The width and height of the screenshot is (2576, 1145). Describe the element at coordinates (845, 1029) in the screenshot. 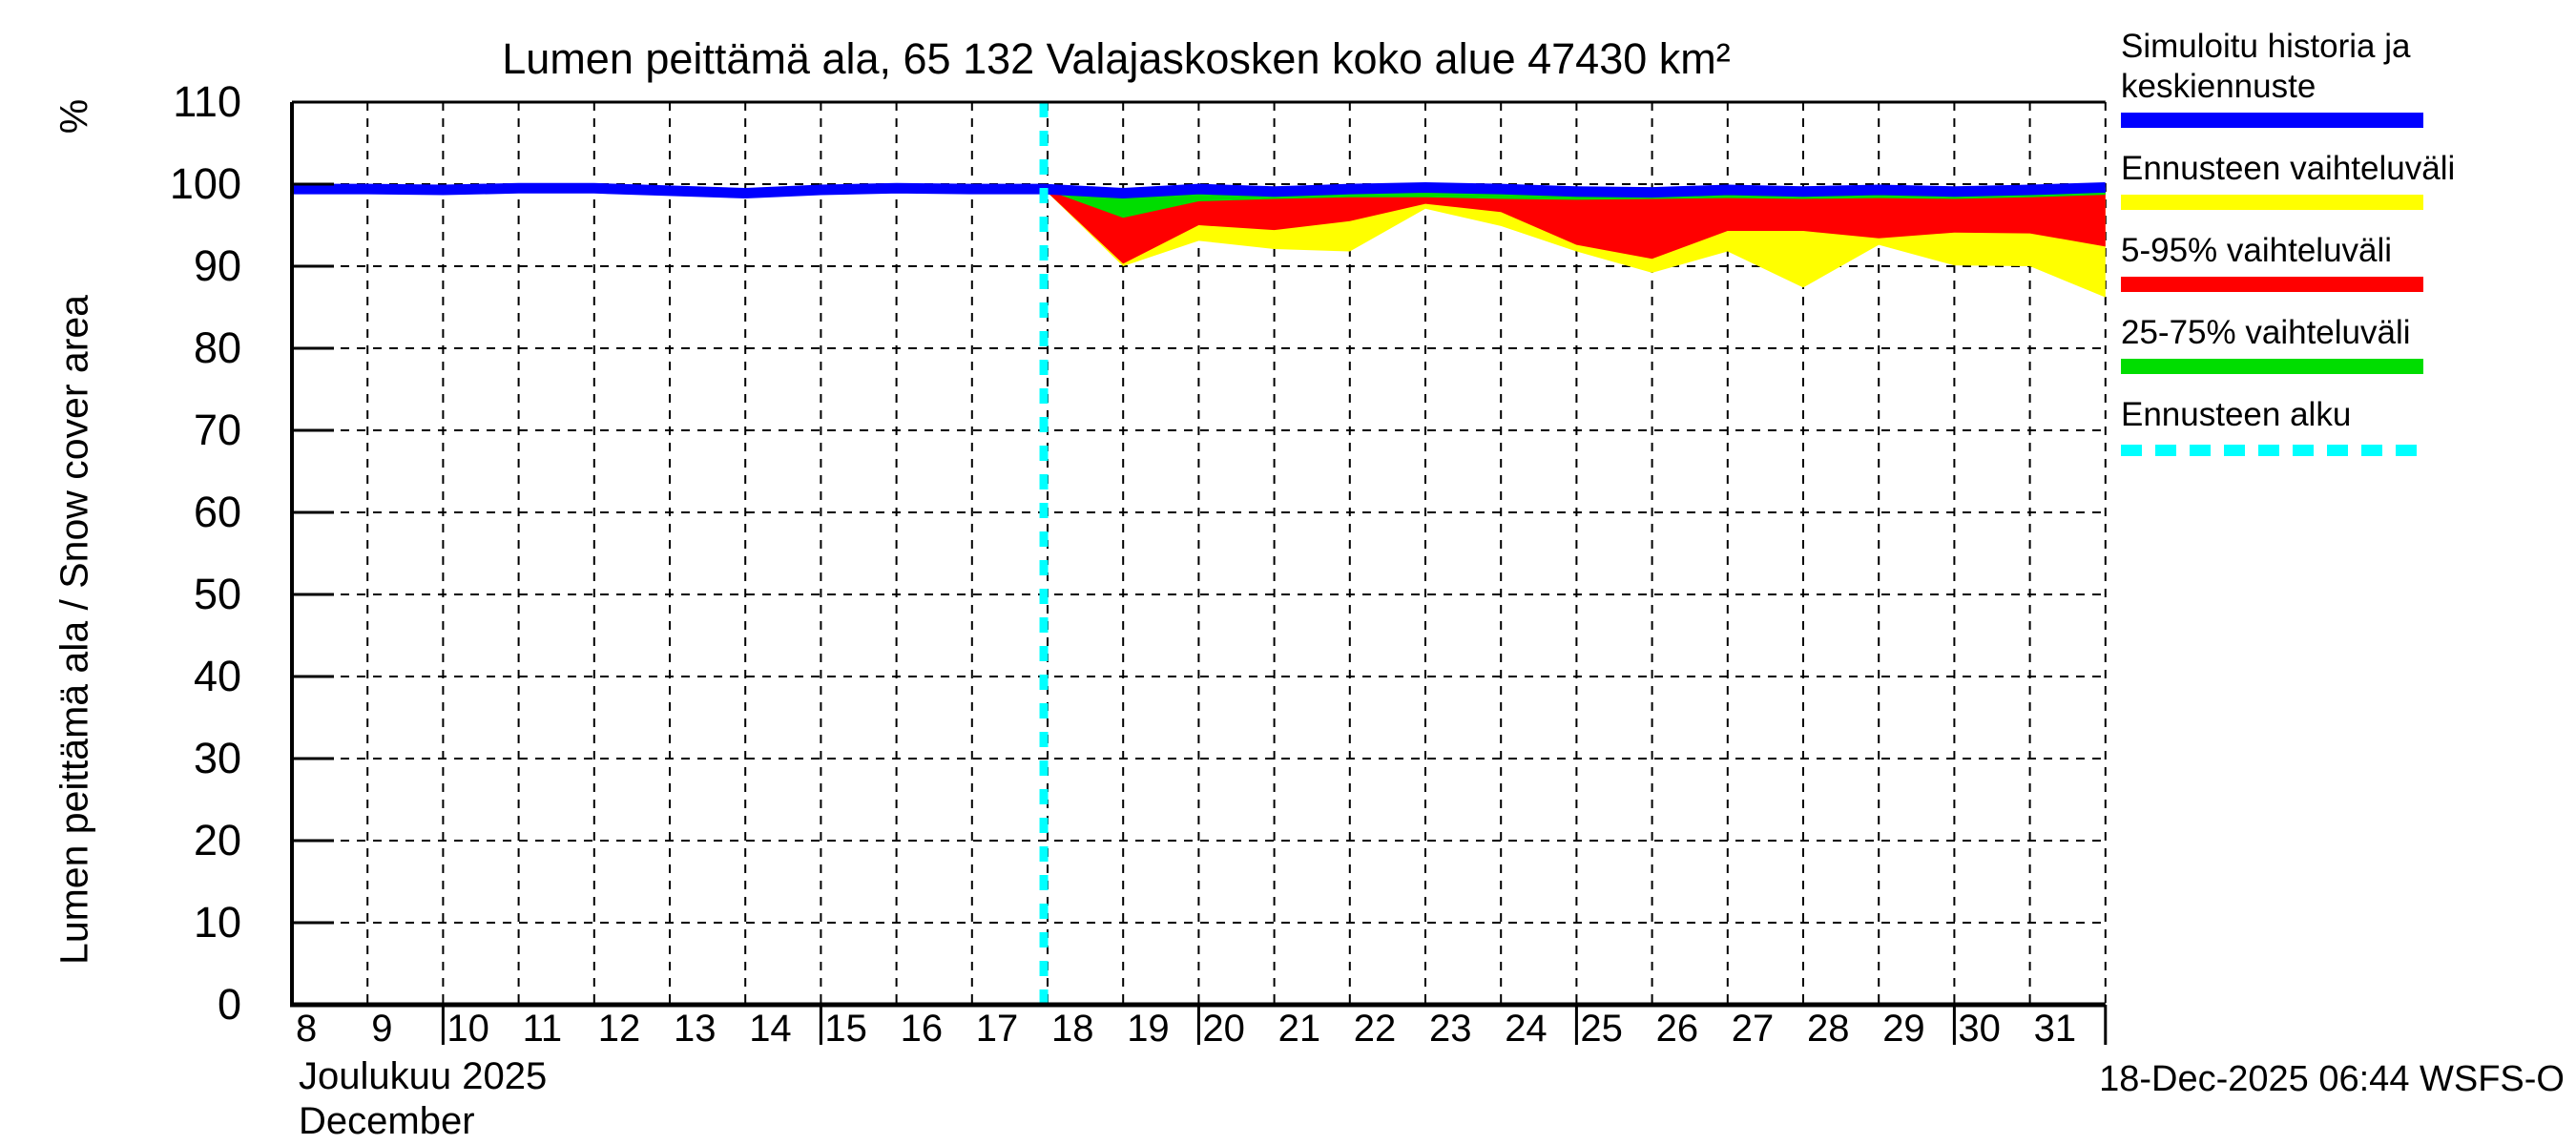

I see `x-tick-label: 15` at that location.